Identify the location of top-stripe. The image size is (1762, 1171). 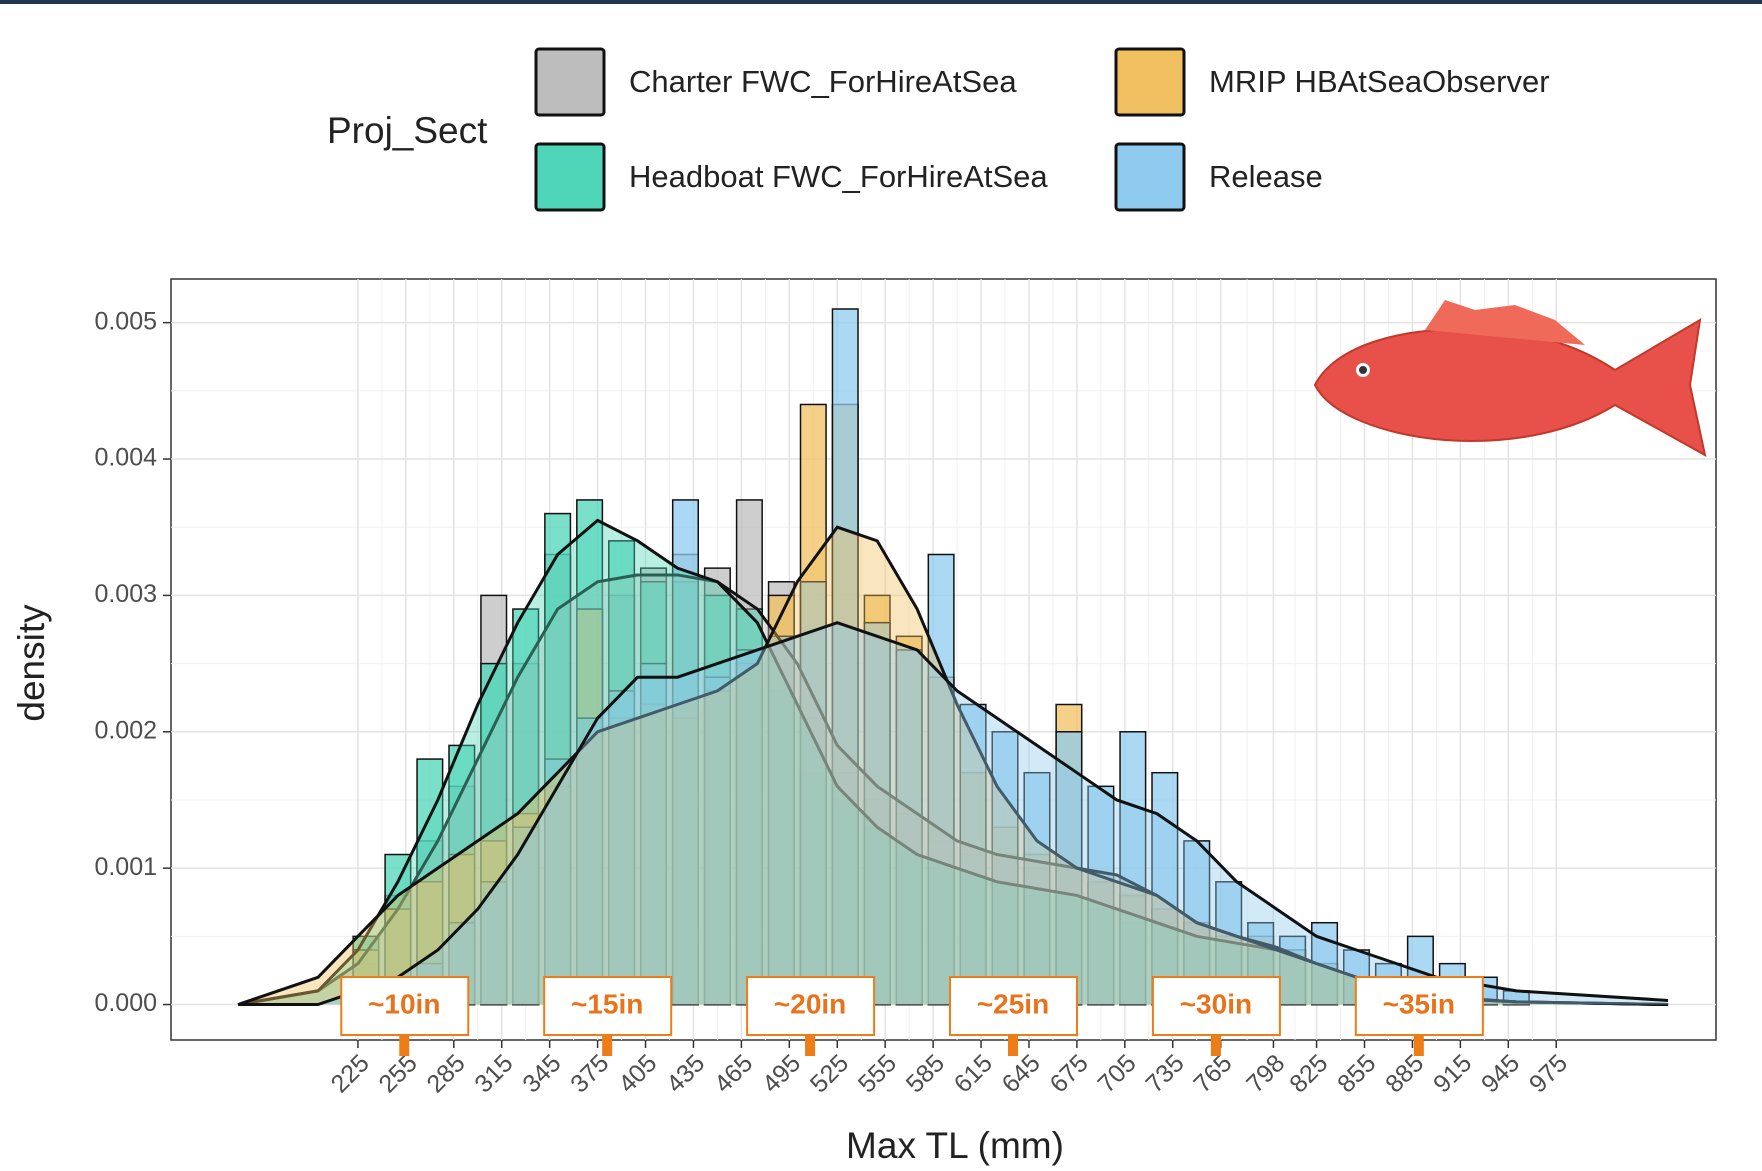
(881, 2).